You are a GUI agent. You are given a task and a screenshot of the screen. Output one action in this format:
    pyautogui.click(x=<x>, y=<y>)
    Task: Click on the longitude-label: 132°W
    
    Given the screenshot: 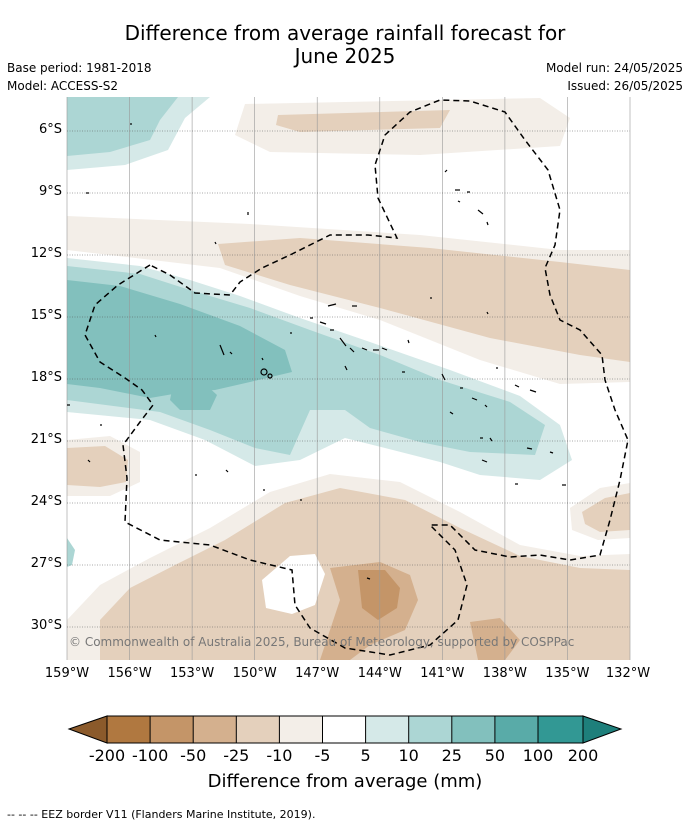 What is the action you would take?
    pyautogui.click(x=628, y=673)
    